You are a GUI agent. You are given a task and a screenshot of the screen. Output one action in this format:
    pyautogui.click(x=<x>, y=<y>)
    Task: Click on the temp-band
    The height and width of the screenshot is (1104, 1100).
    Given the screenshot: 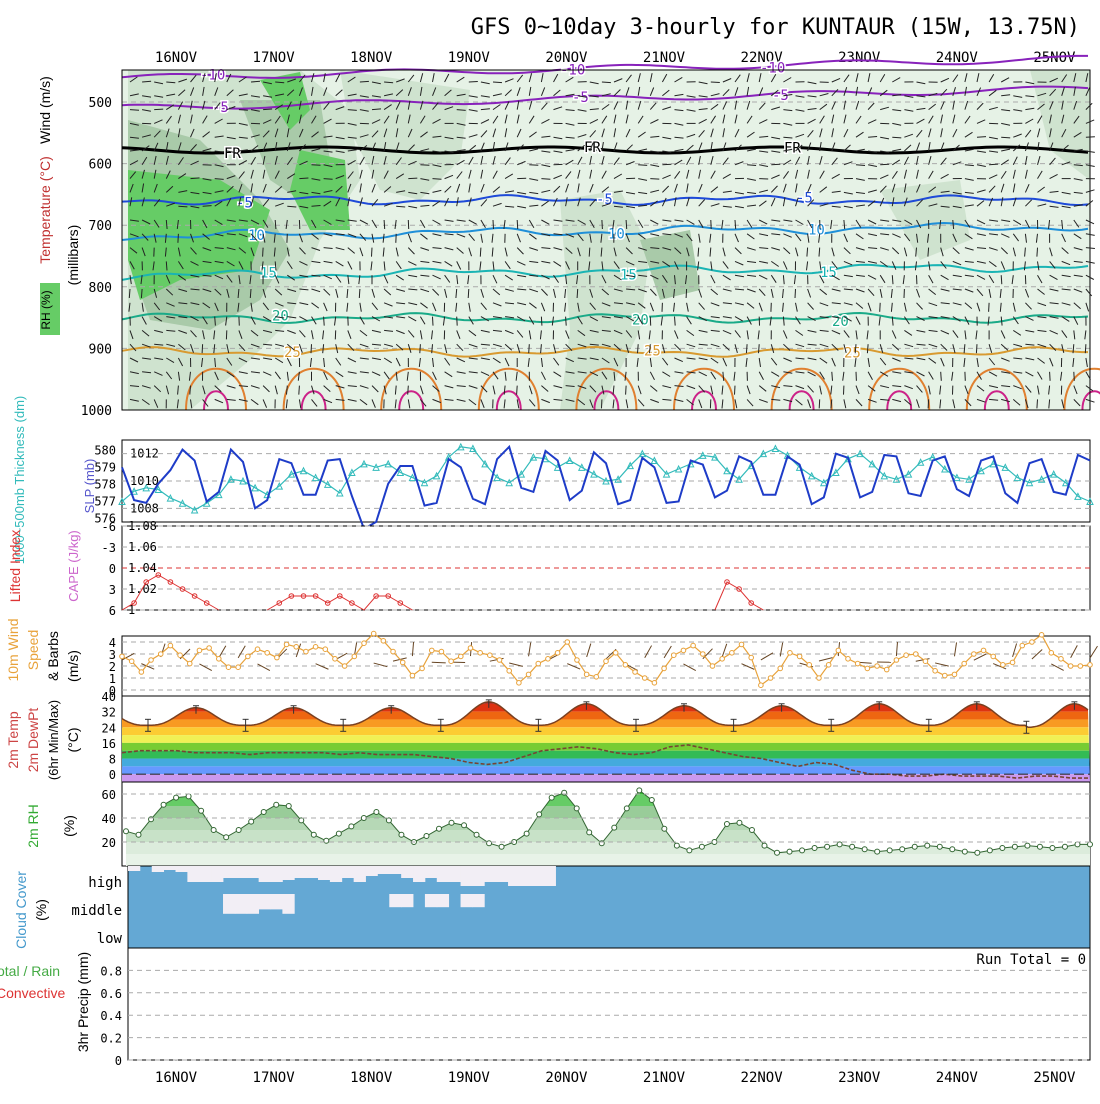 What is the action you would take?
    pyautogui.click(x=606, y=770)
    